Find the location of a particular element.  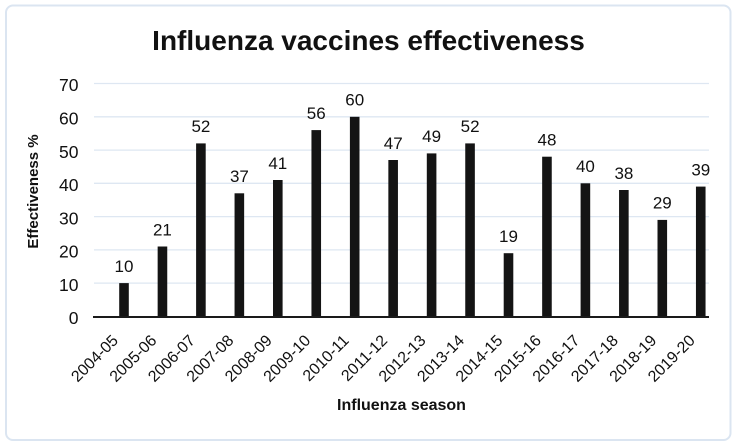

svg-text: 38 is located at coordinates (623, 173).